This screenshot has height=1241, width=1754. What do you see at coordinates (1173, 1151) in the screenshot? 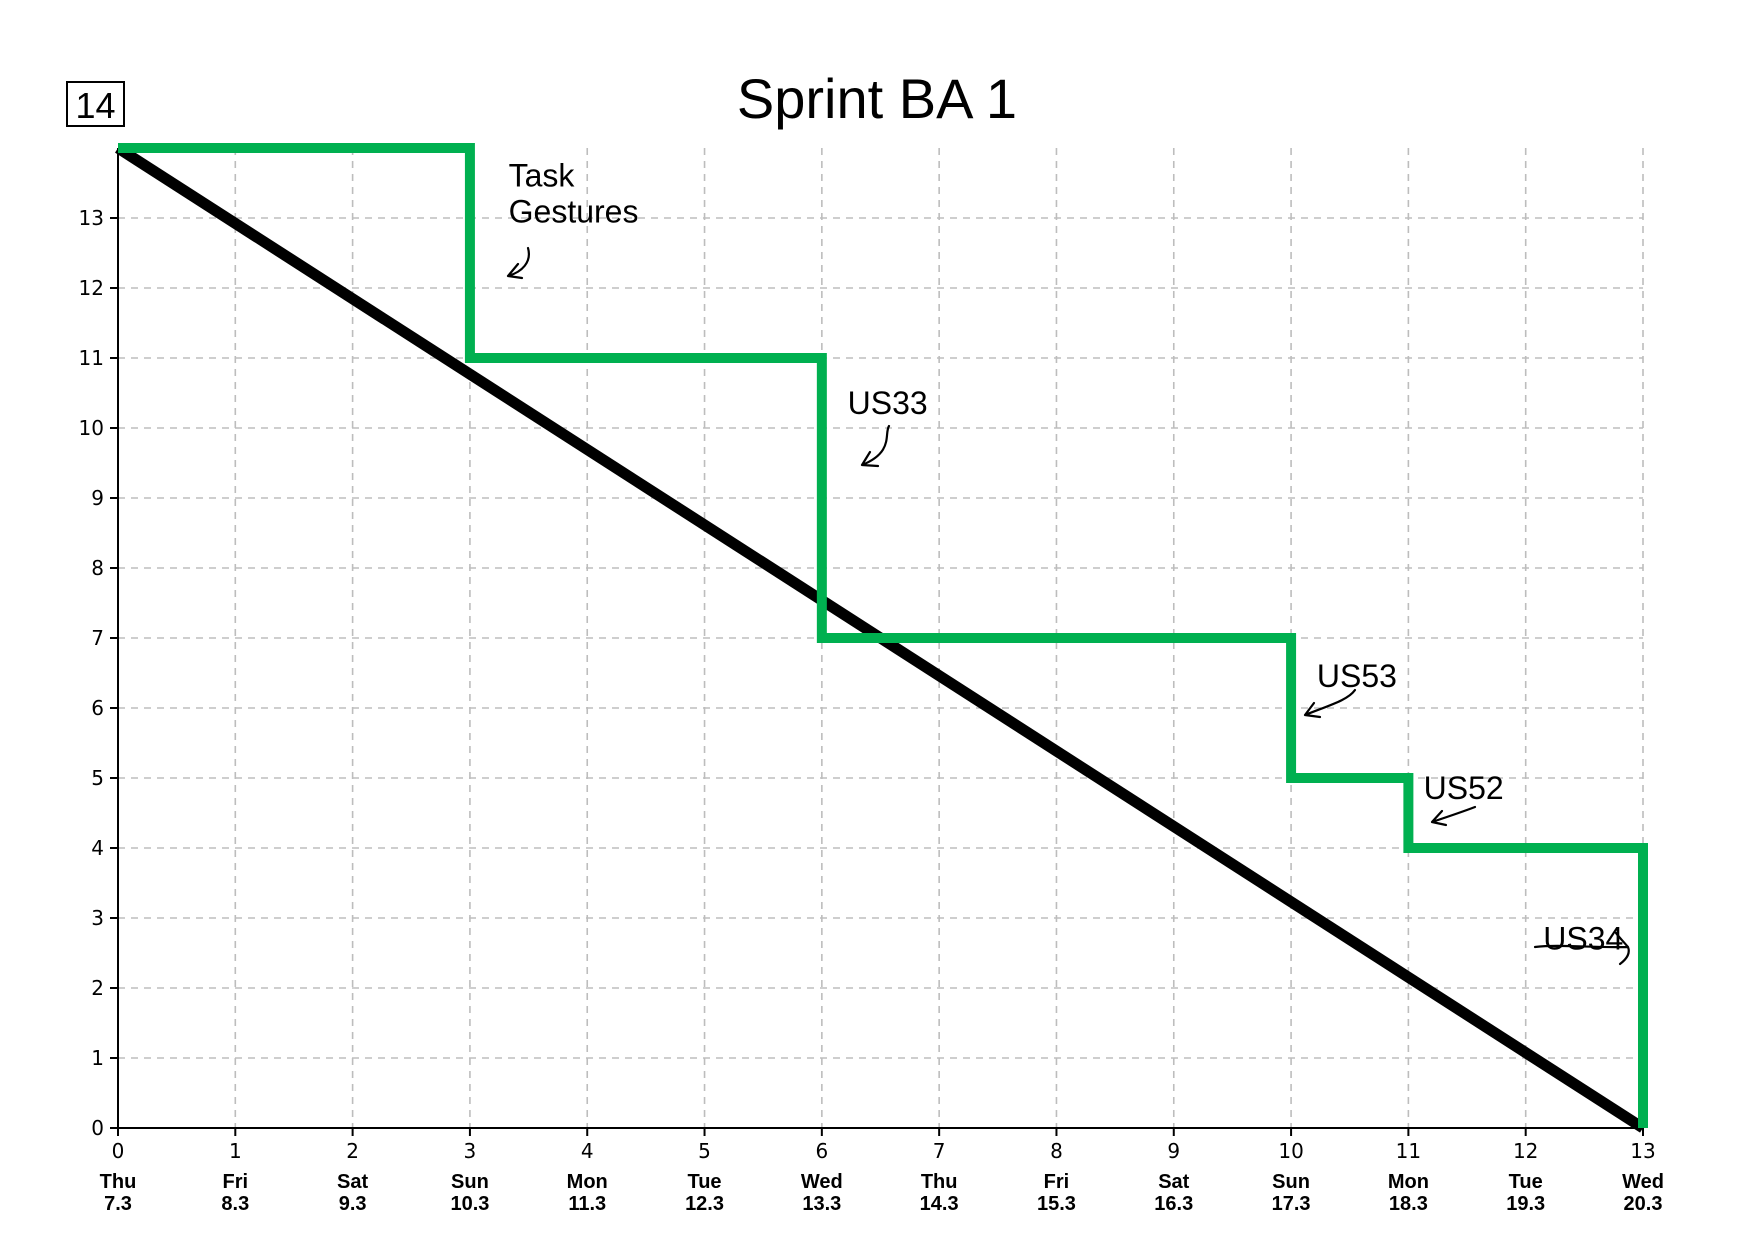
I see `x-tick-label: 9` at bounding box center [1173, 1151].